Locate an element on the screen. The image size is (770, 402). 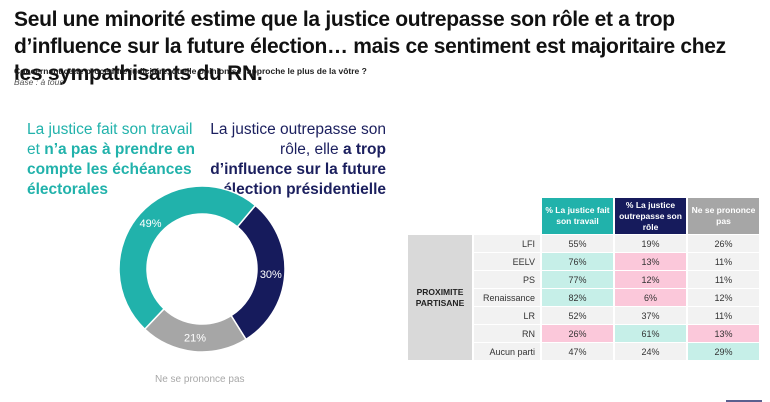
table-cell-6-2: 29% is located at coordinates (723, 351).